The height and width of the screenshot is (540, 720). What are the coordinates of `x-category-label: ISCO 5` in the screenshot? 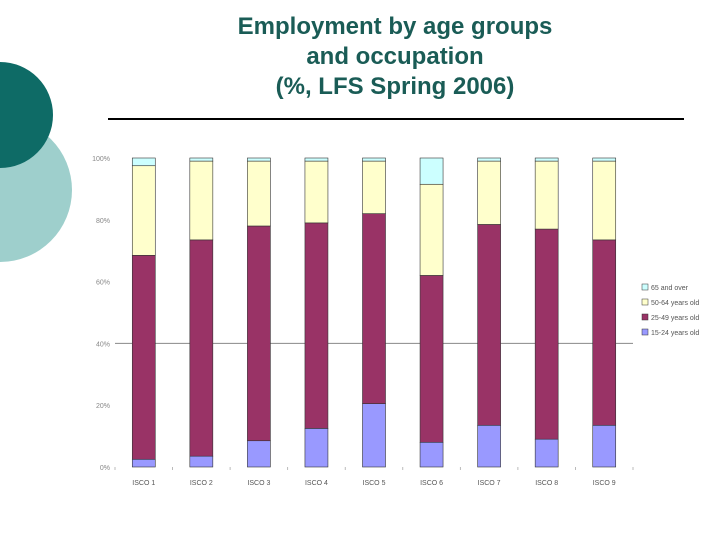 It's located at (374, 483).